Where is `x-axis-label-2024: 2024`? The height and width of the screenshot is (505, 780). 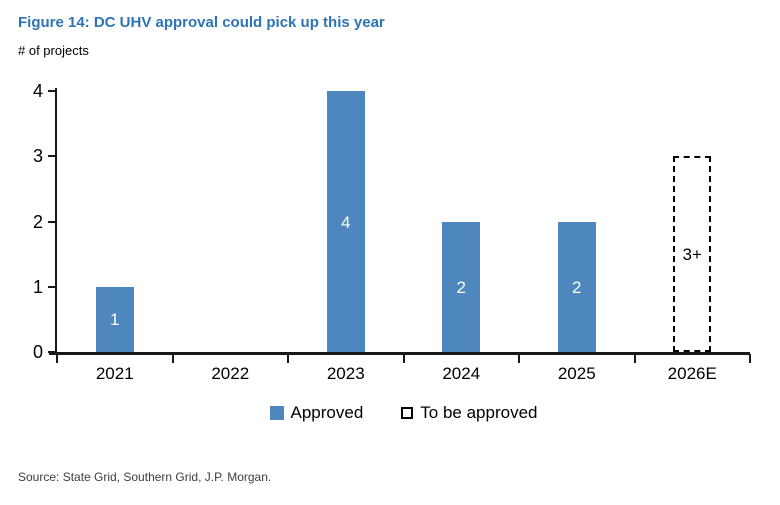 x-axis-label-2024: 2024 is located at coordinates (461, 373).